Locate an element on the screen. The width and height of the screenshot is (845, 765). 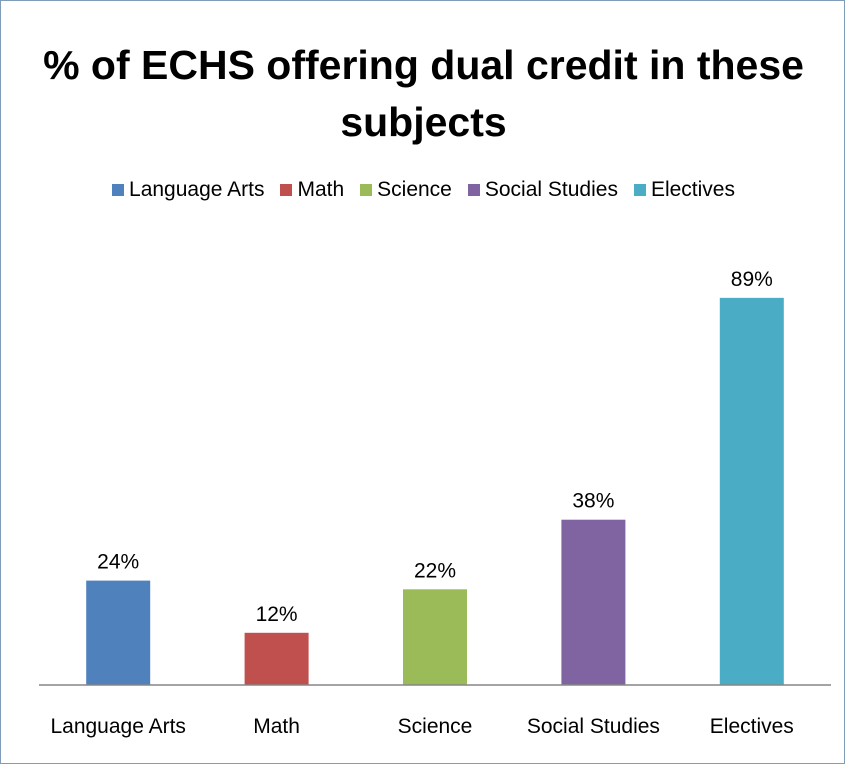
x-tick-label: Science is located at coordinates (435, 726).